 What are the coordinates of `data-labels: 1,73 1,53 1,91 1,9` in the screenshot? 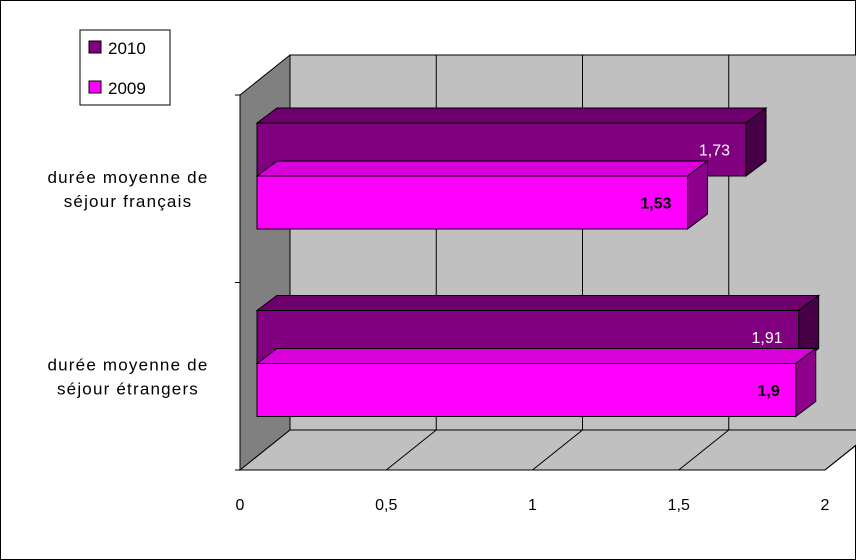 It's located at (711, 272).